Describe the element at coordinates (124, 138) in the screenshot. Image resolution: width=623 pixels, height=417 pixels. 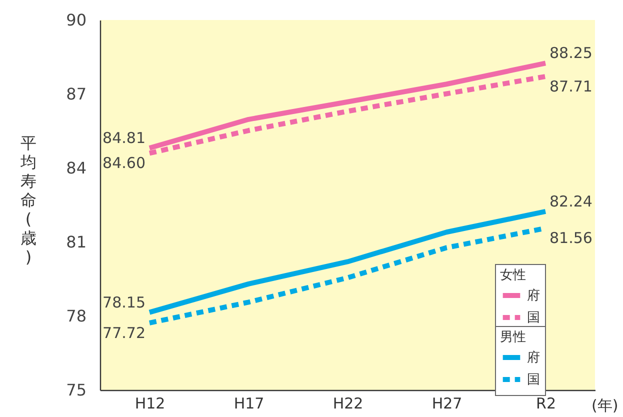
I see `data-label: 84.81` at that location.